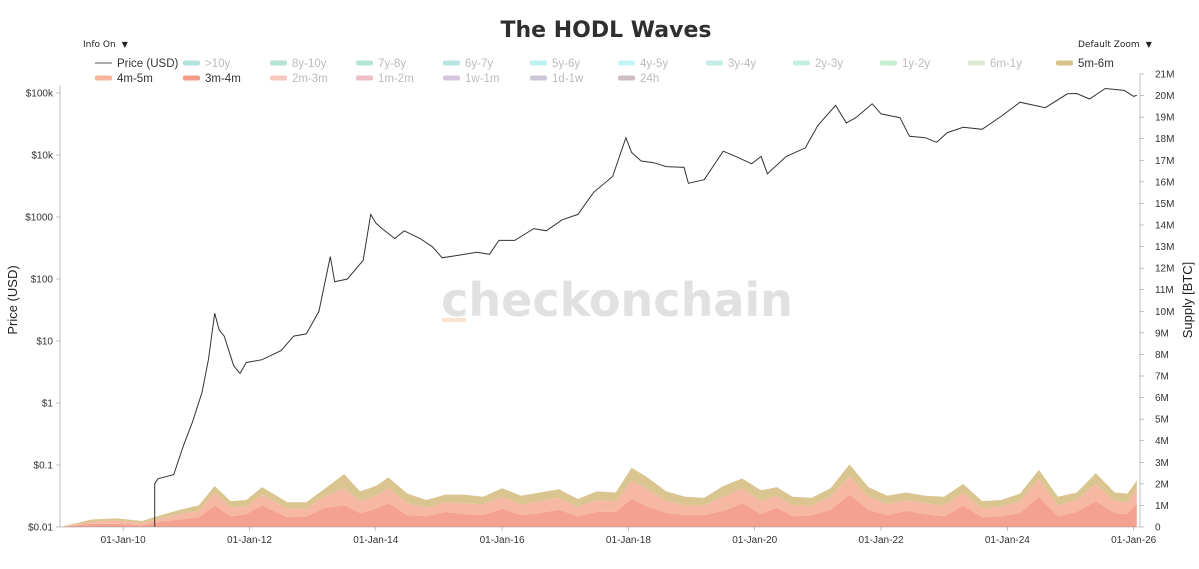  I want to click on y-left-tick-label: $100, so click(42, 280).